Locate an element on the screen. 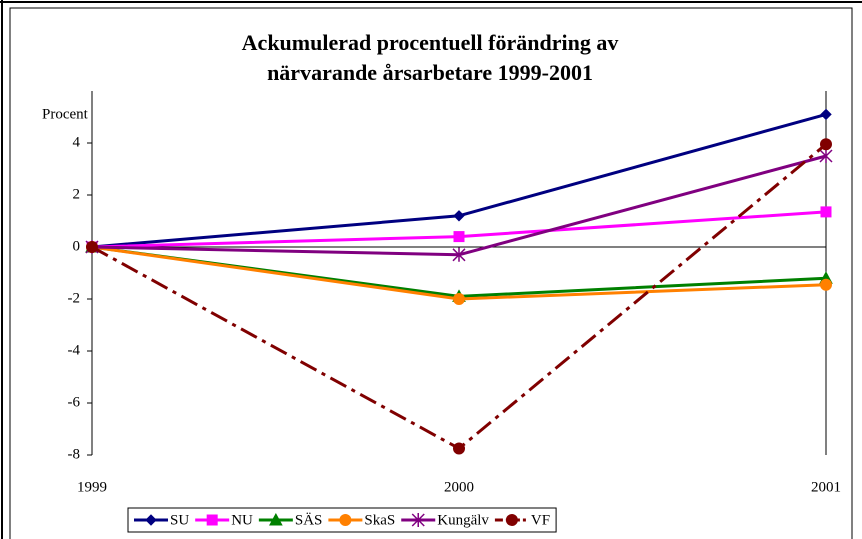 This screenshot has height=539, width=862. chart-title: Ackumulerad procentuell förändring av is located at coordinates (430, 42).